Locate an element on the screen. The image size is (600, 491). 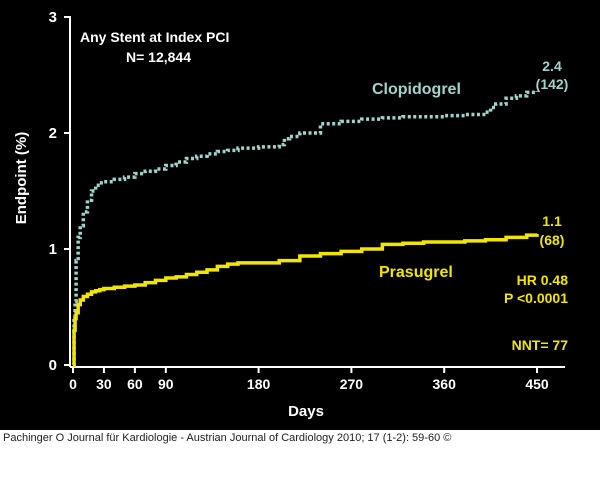
y-axis-label: Endpoint (%) is located at coordinates (21, 178).